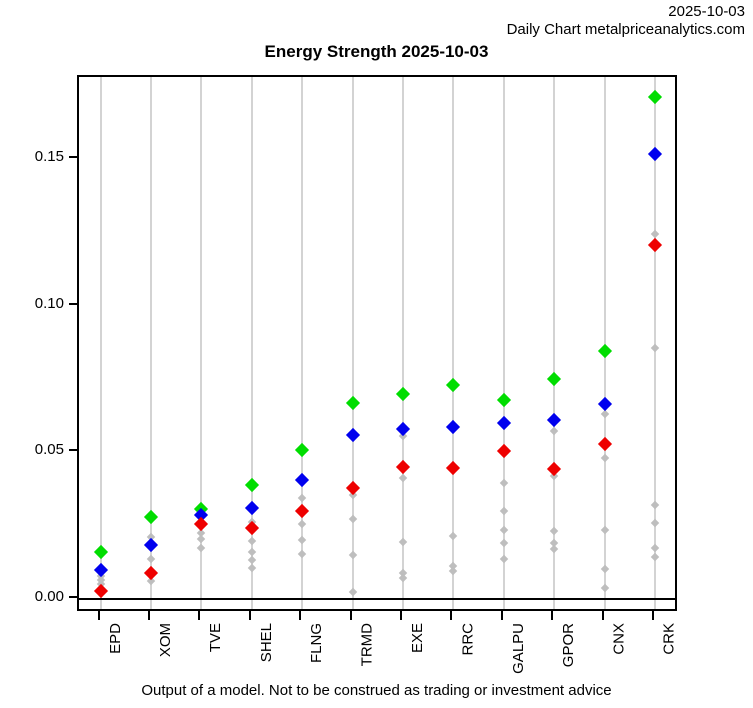 The width and height of the screenshot is (753, 708). I want to click on x-axis-label: TVE, so click(216, 638).